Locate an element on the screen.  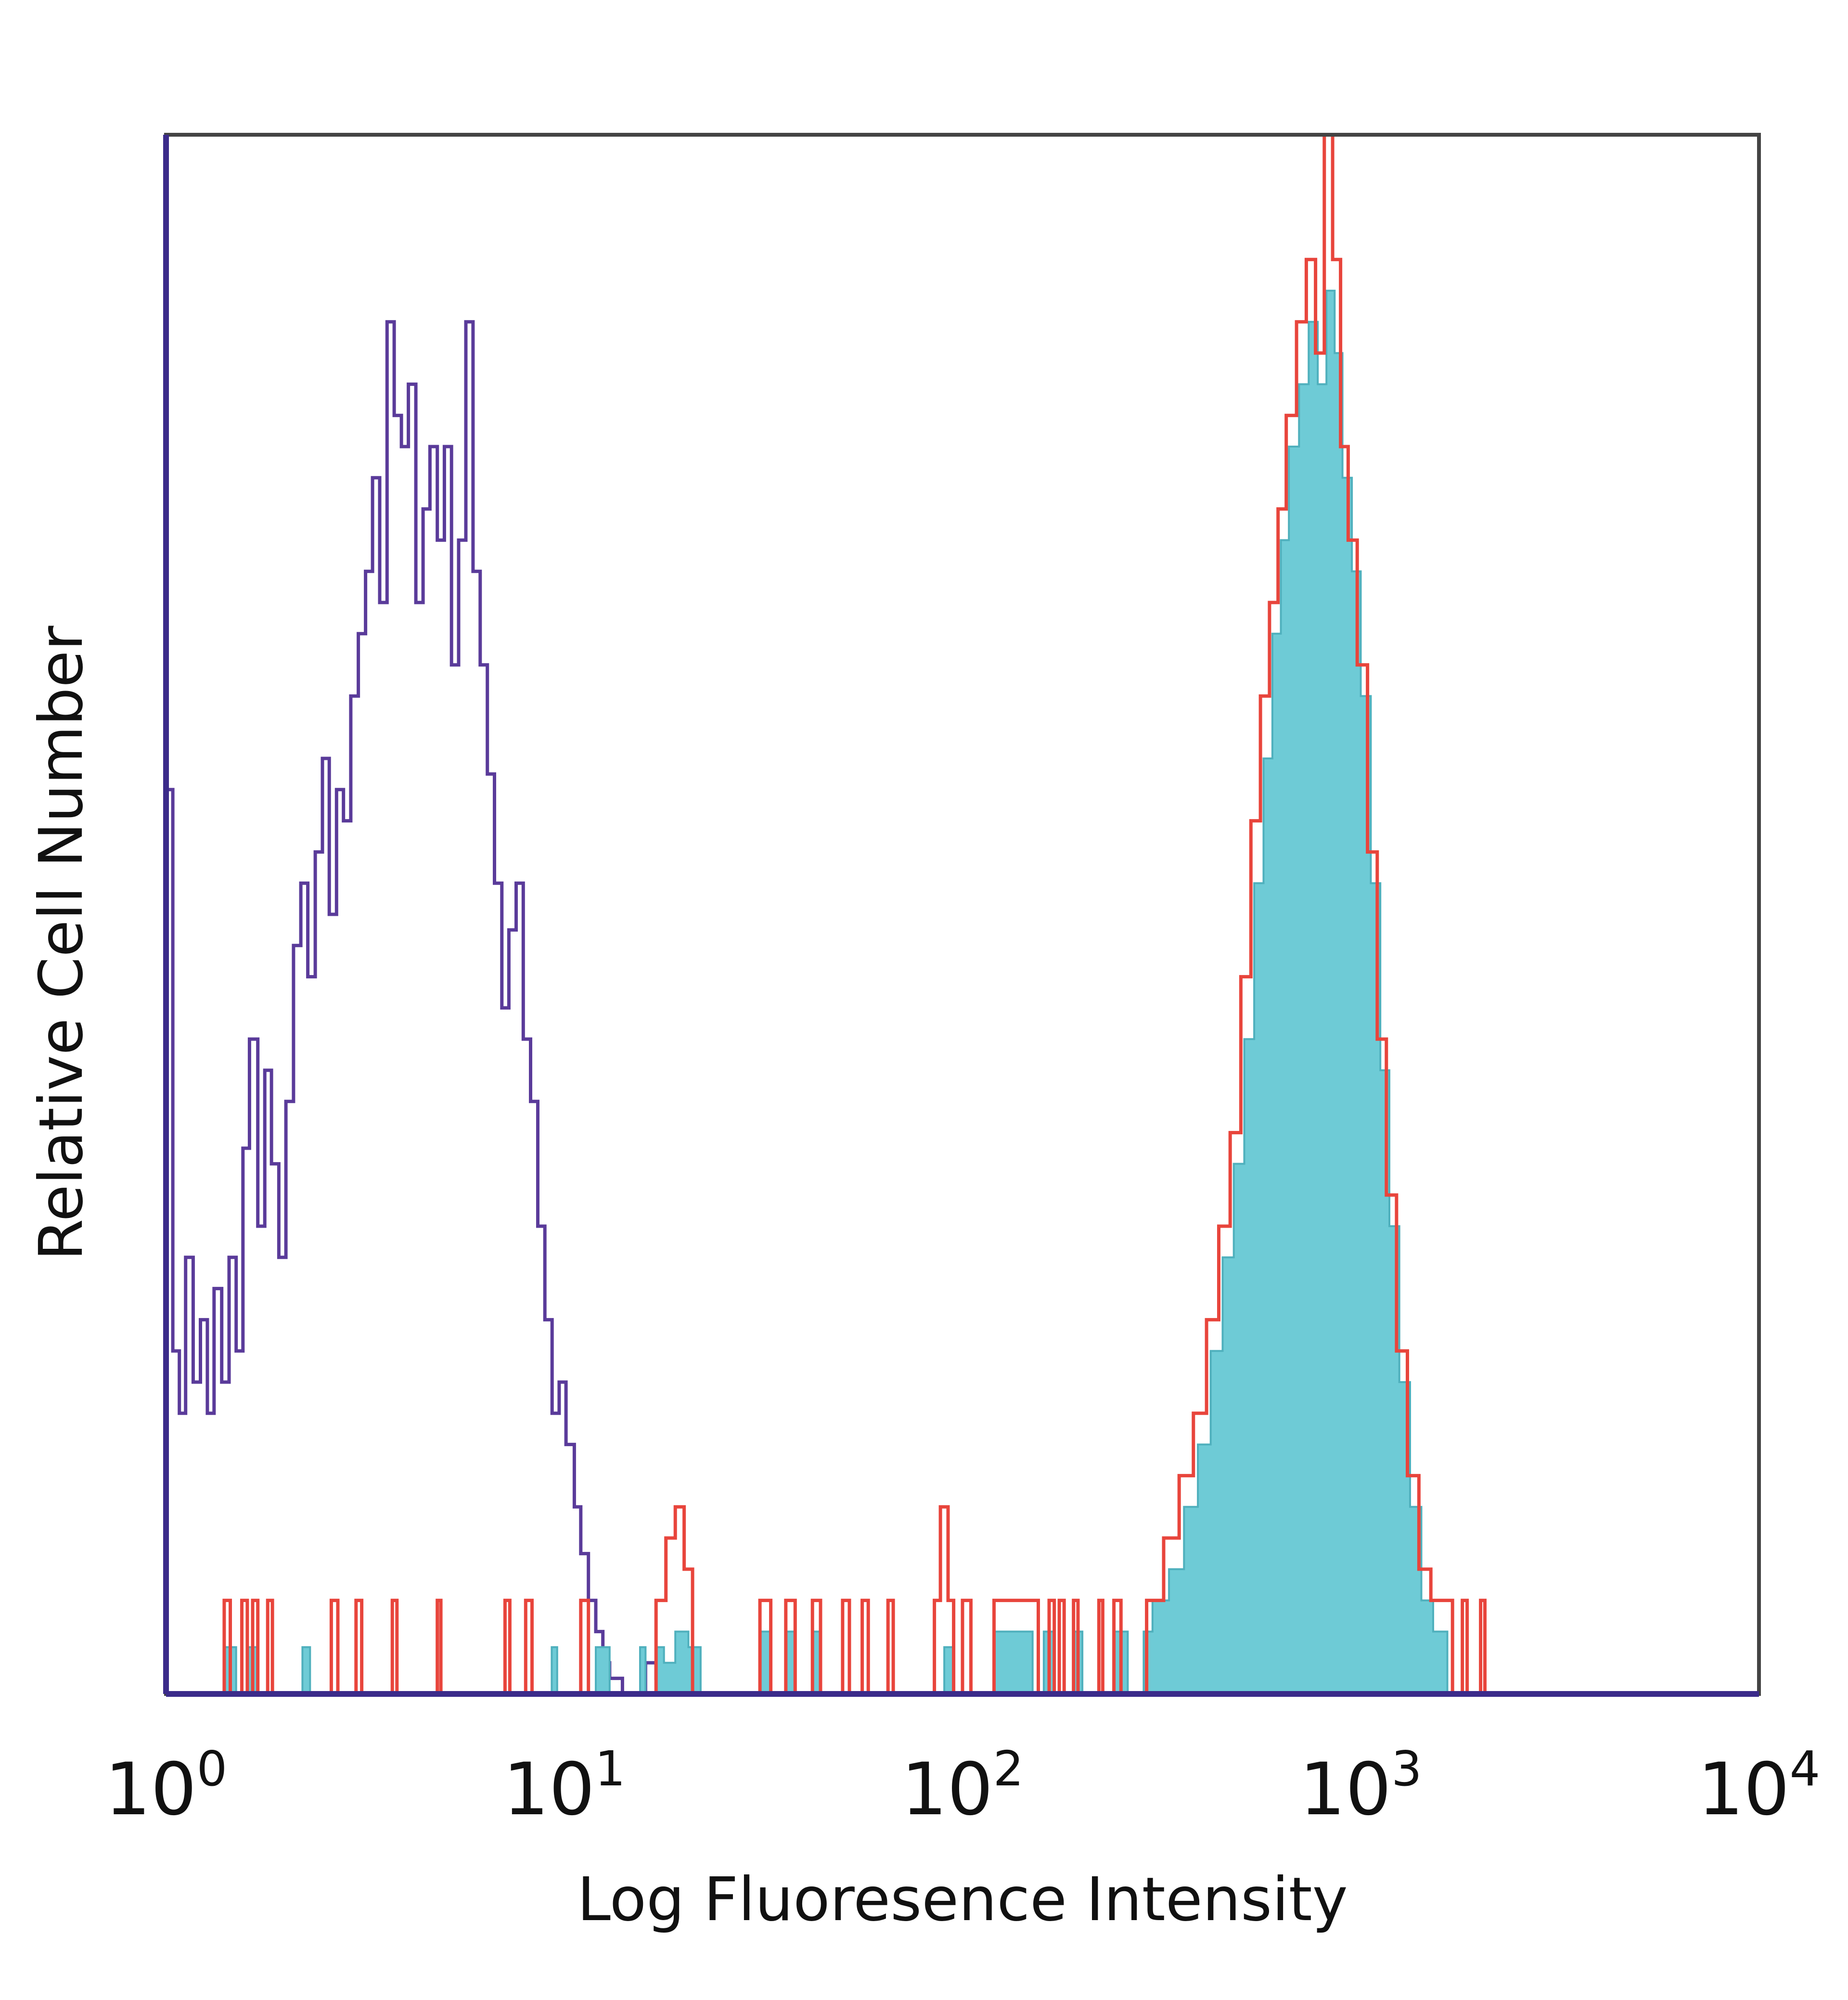
x-tick-label-2: 10² is located at coordinates (962, 1786).